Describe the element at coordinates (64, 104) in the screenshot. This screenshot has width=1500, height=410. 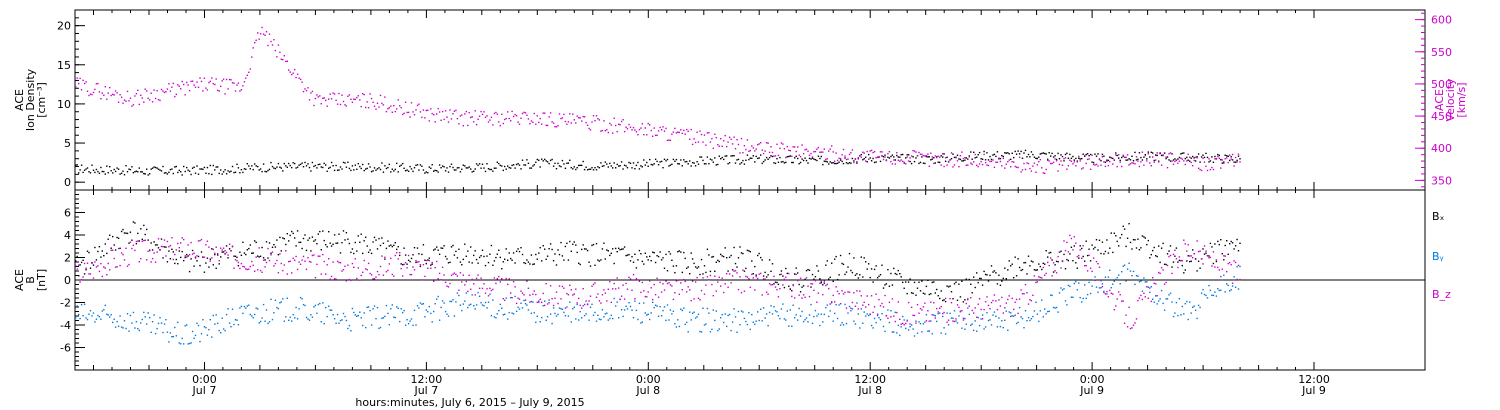
I see `y-tick-label: 10` at that location.